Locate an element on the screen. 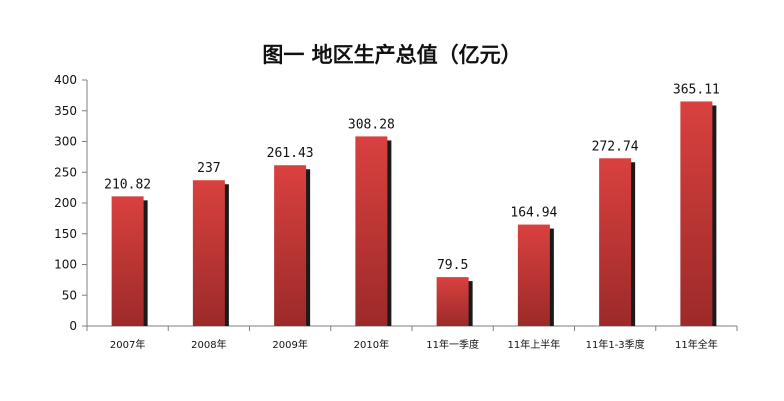  data-label: 308.28 is located at coordinates (371, 124).